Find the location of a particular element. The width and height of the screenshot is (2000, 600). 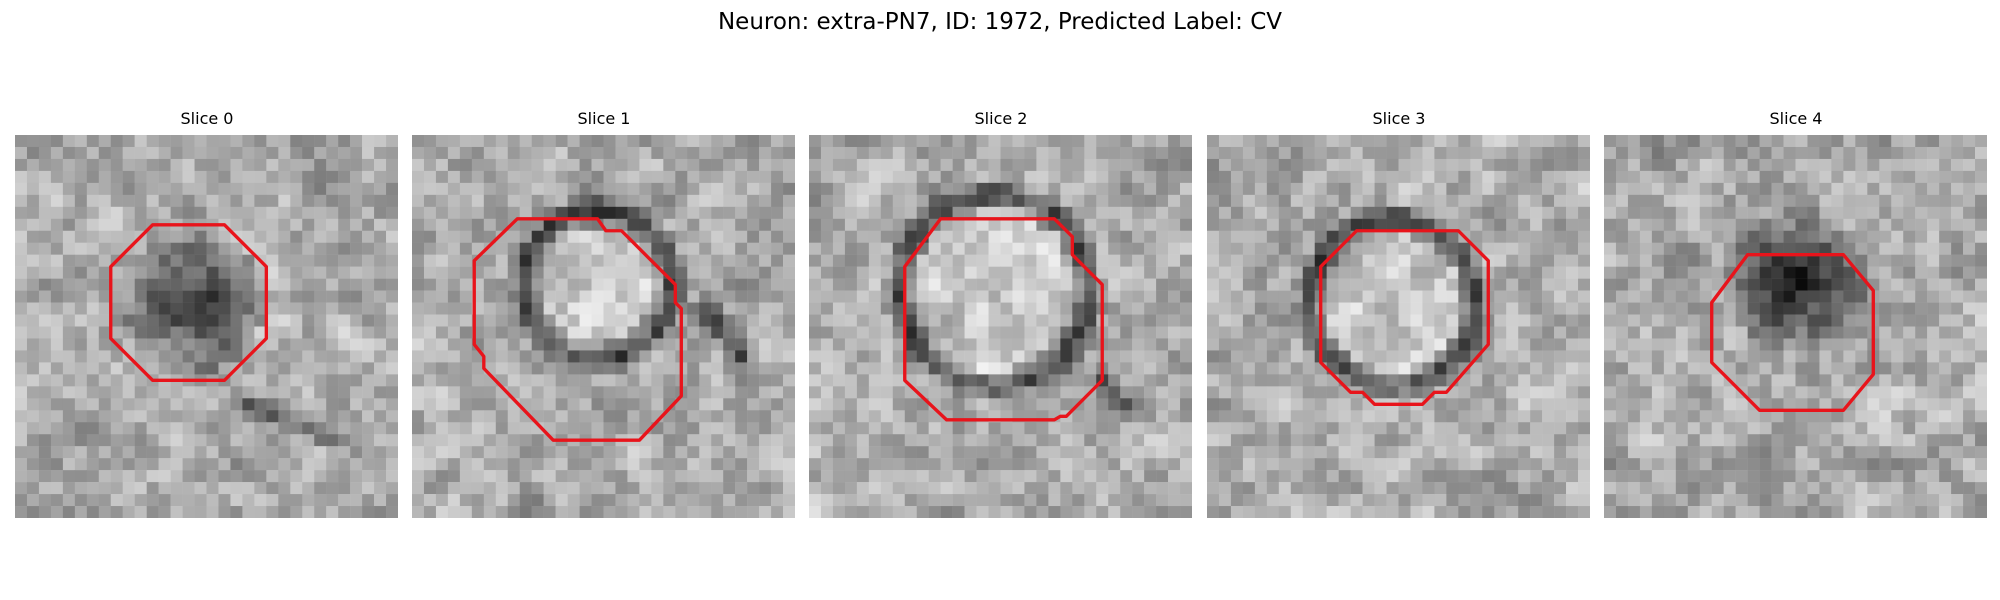

slice-title: Slice 0 is located at coordinates (207, 118).